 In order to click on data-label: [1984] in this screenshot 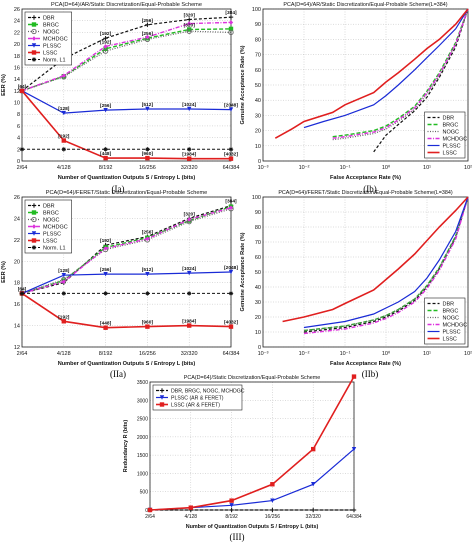, I will do `click(189, 322)`.